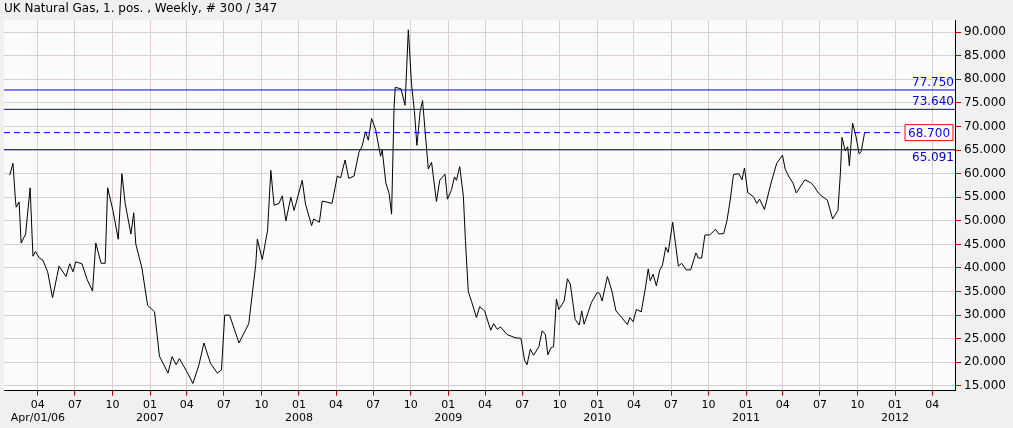 This screenshot has height=428, width=1013. What do you see at coordinates (933, 82) in the screenshot?
I see `ref-line-label: 77.750` at bounding box center [933, 82].